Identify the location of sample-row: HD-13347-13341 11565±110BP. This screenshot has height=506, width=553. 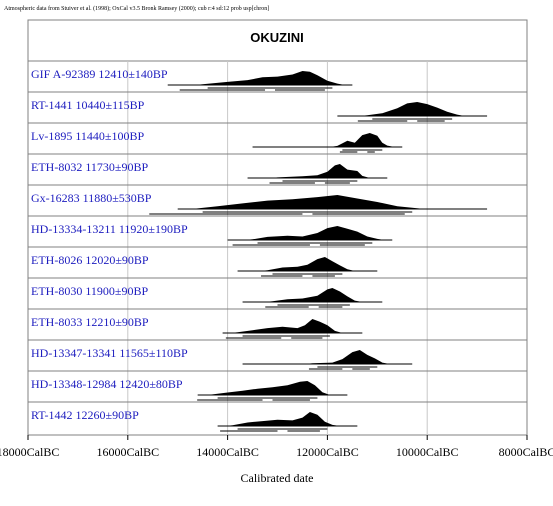
(277, 354).